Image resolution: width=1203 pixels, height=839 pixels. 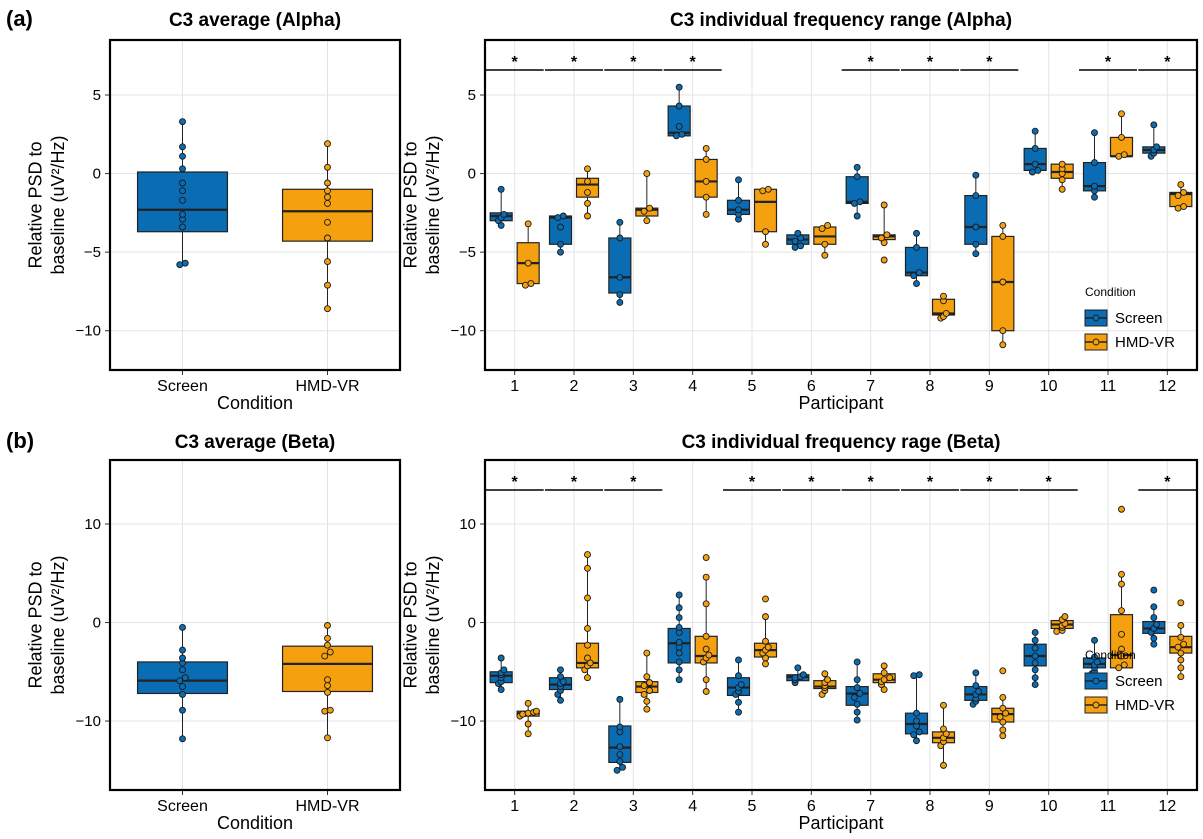 What do you see at coordinates (1062, 624) in the screenshot?
I see `box-10-hmd-vr` at bounding box center [1062, 624].